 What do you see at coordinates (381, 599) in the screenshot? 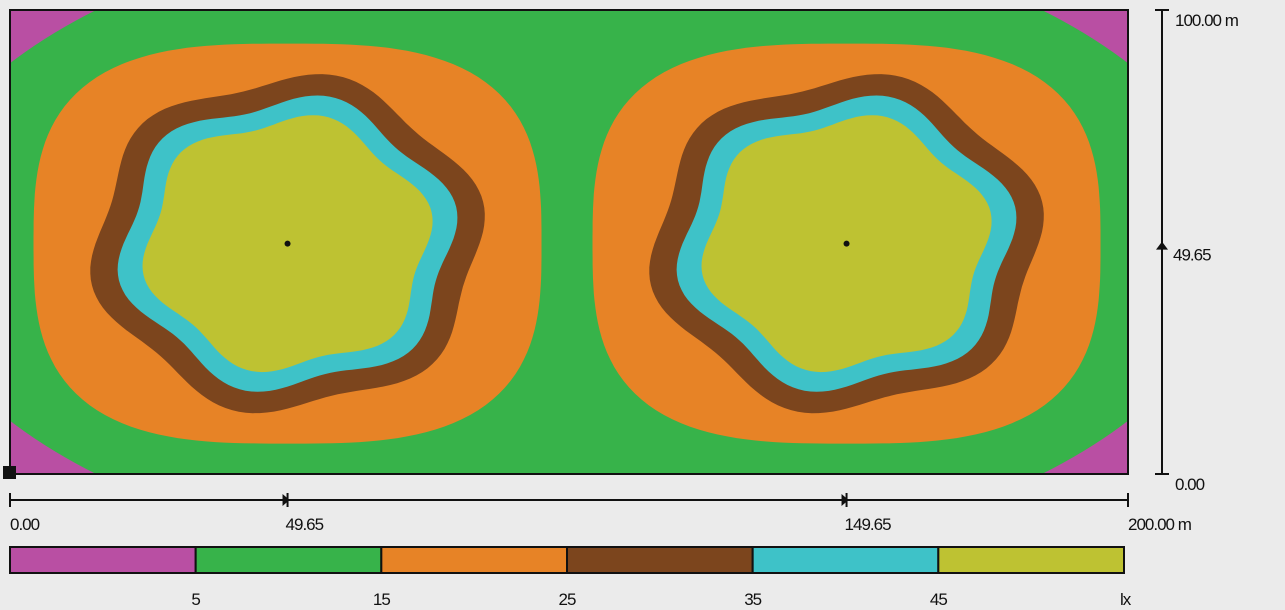
I see `legend-threshold-label-2: 15` at bounding box center [381, 599].